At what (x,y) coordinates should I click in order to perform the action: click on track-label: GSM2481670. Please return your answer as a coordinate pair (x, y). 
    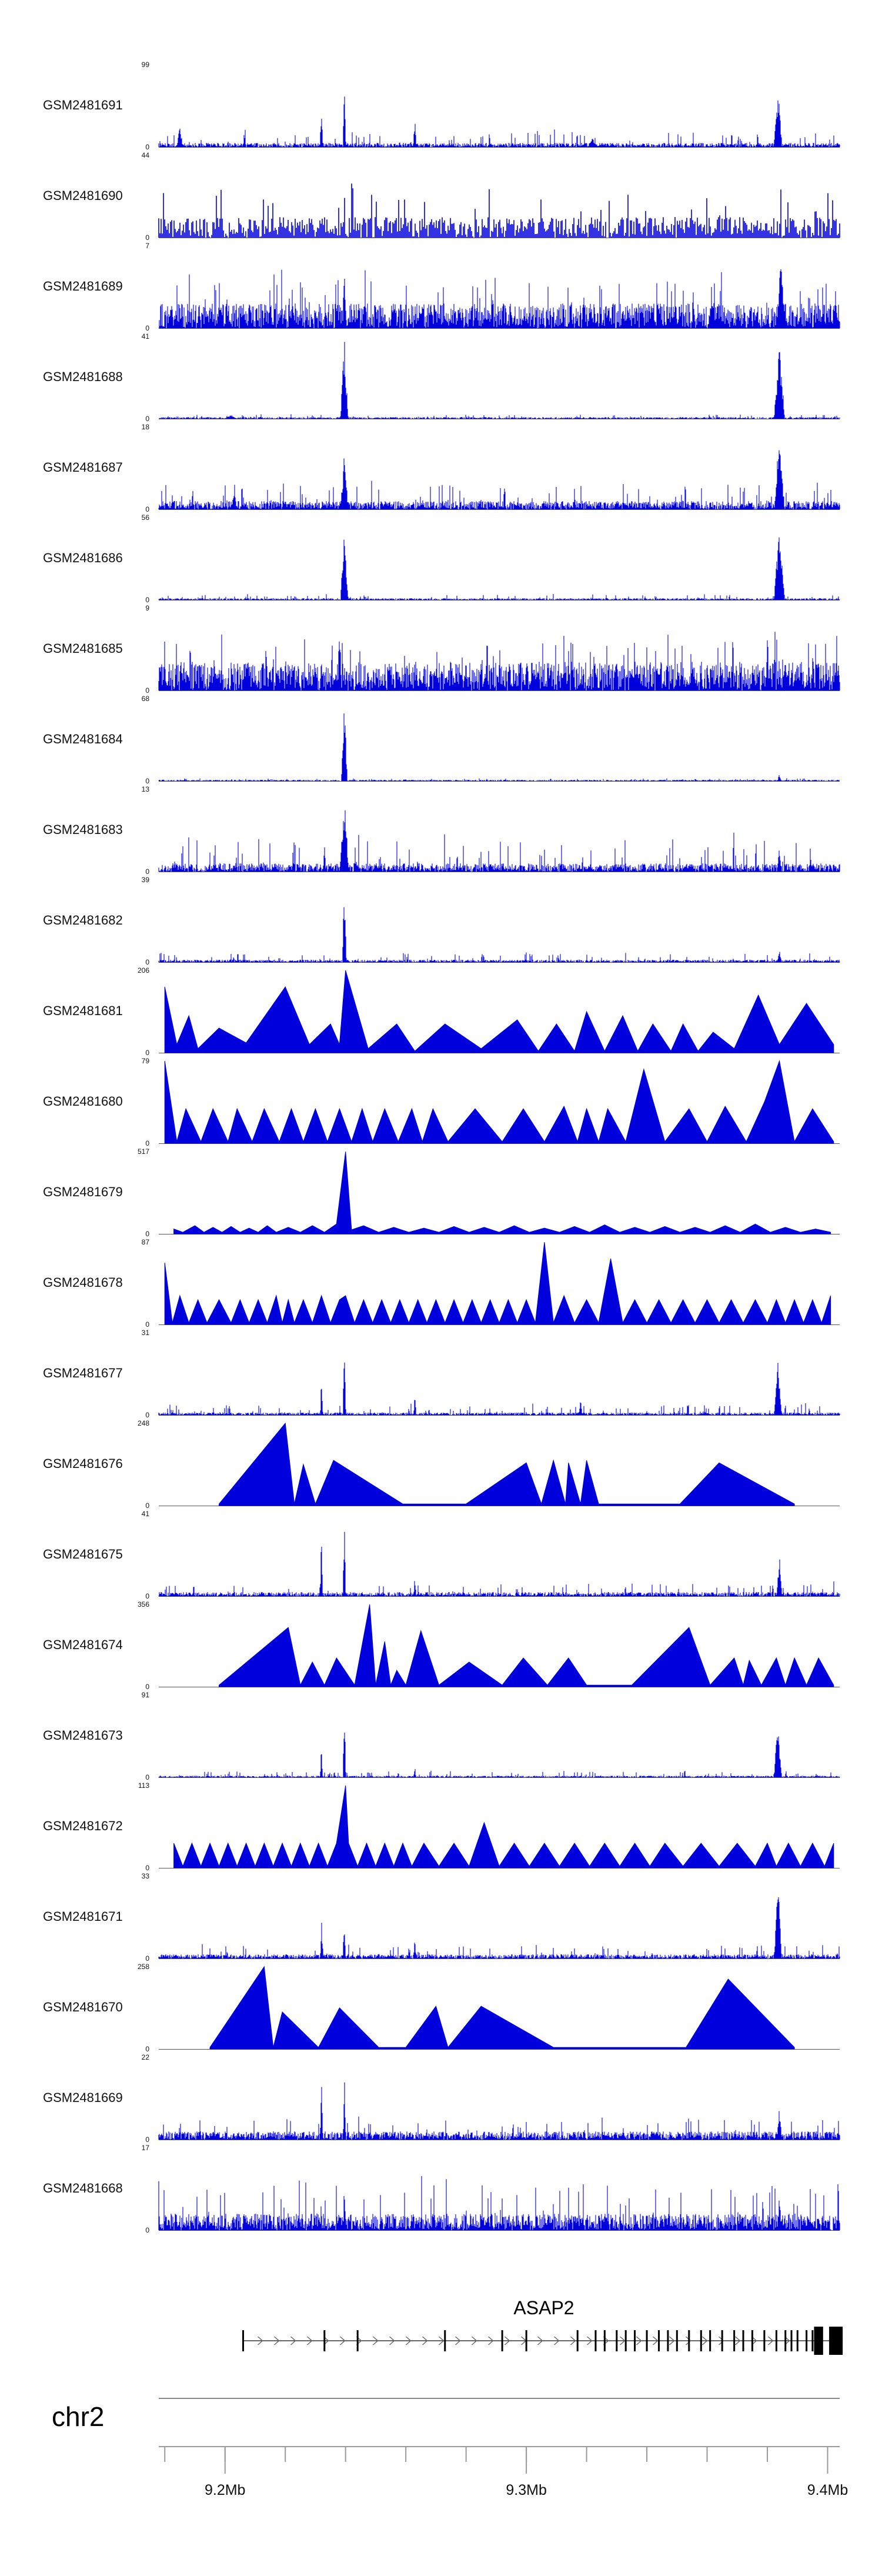
    Looking at the image, I should click on (83, 2007).